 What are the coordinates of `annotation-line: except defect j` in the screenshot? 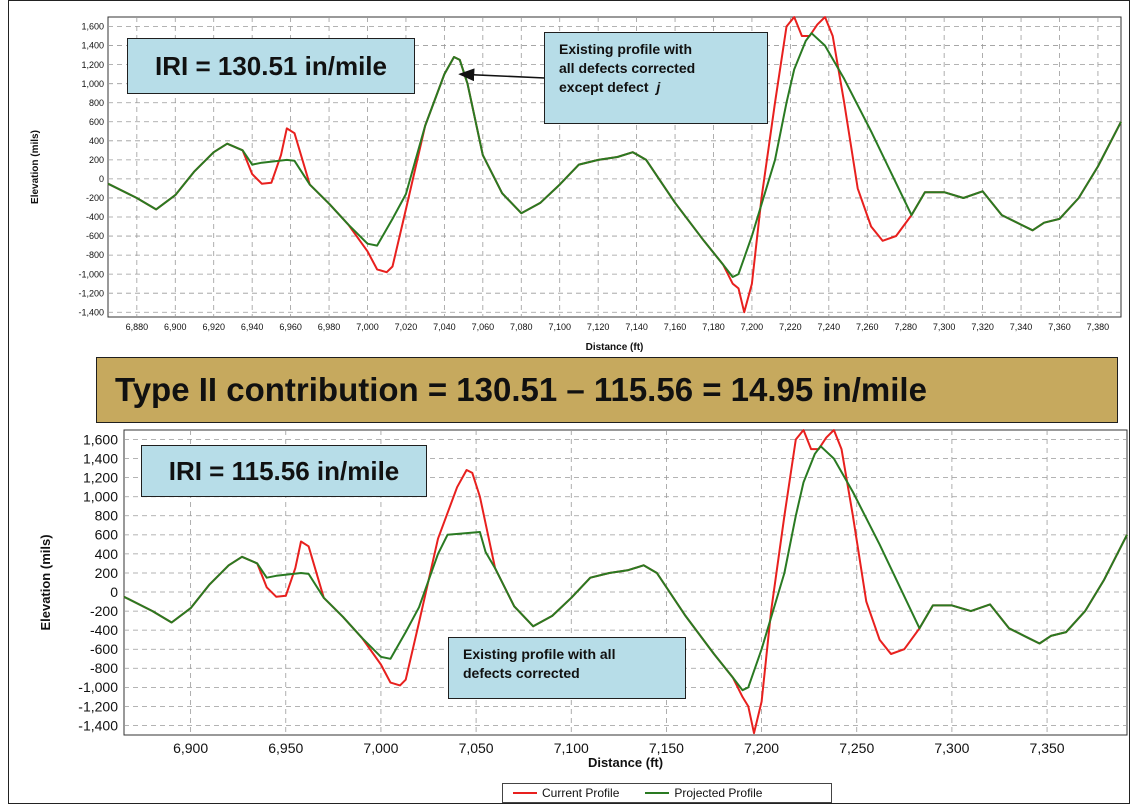 It's located at (661, 87).